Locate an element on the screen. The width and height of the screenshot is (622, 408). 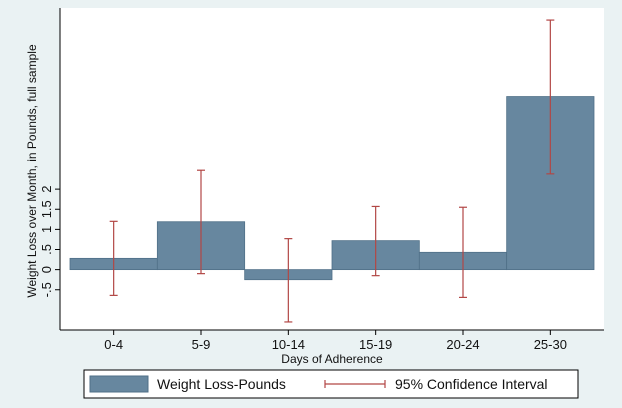
y-tick-label: 1.5 is located at coordinates (46, 209).